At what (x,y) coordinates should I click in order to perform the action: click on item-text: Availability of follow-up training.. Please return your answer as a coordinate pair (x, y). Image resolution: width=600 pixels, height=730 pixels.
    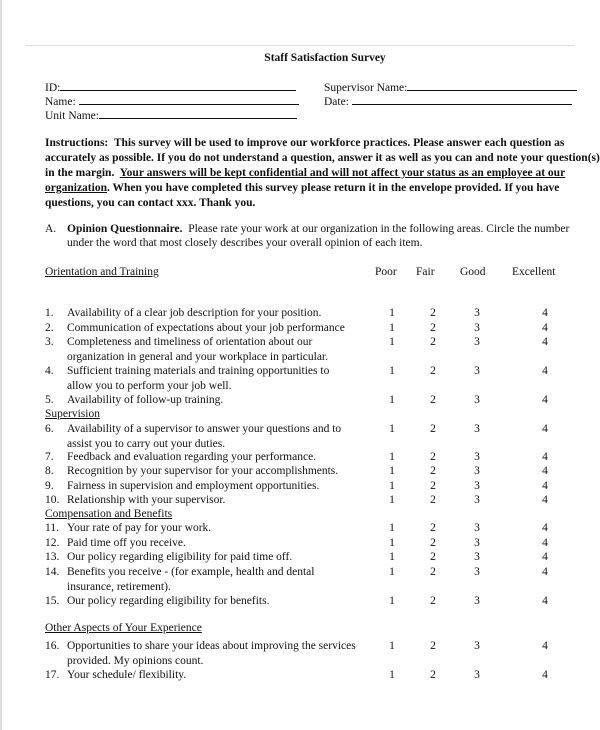
    Looking at the image, I should click on (145, 400).